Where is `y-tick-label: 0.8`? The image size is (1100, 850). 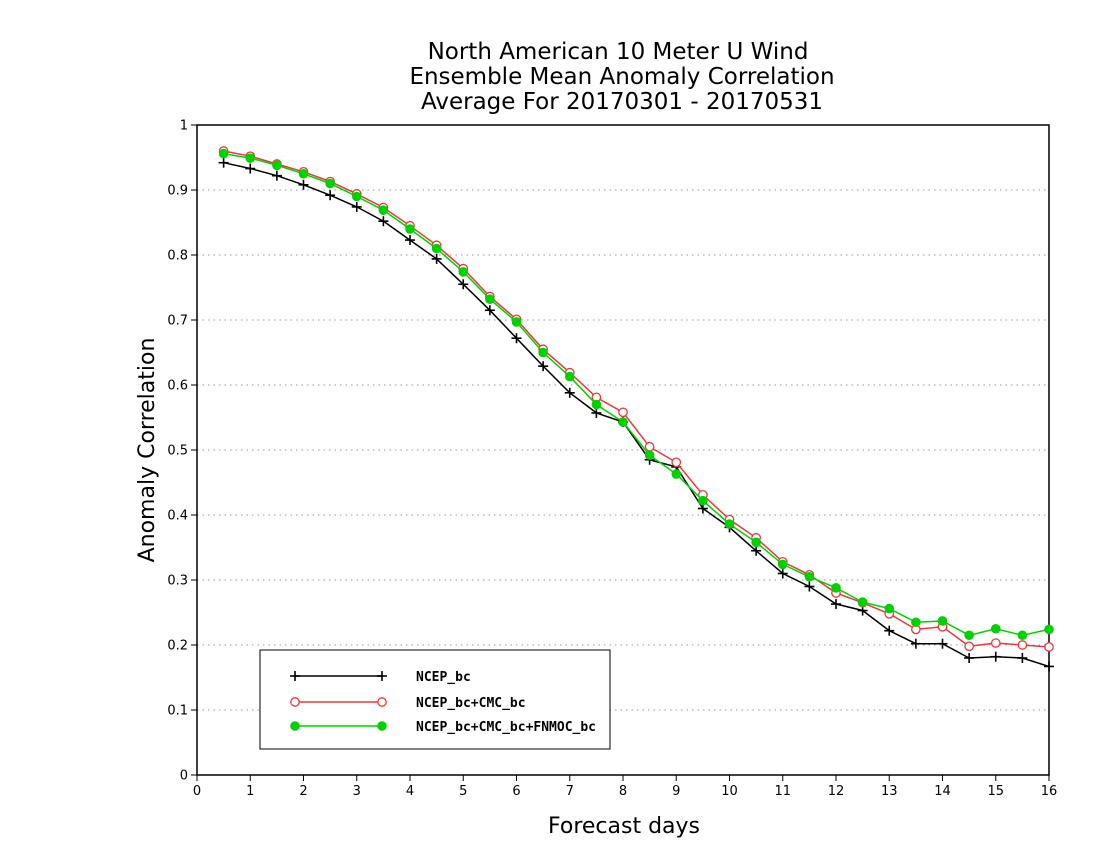 y-tick-label: 0.8 is located at coordinates (177, 256).